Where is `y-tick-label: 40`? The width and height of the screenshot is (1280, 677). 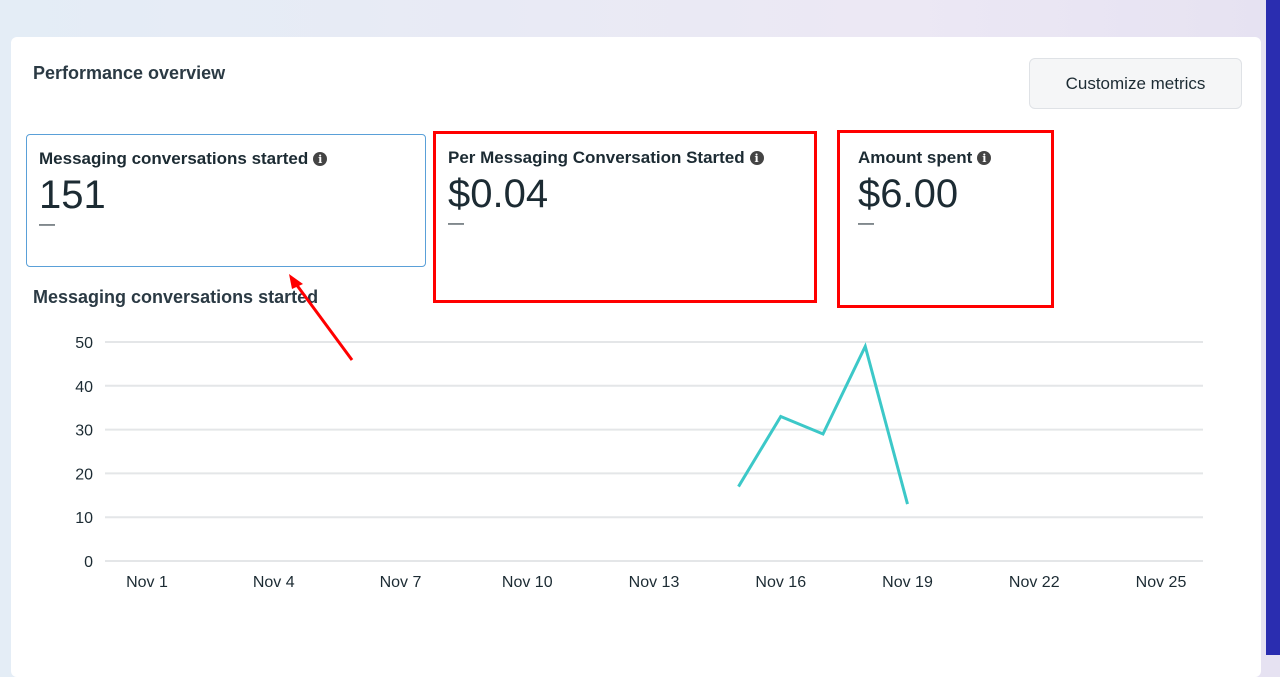 y-tick-label: 40 is located at coordinates (84, 387).